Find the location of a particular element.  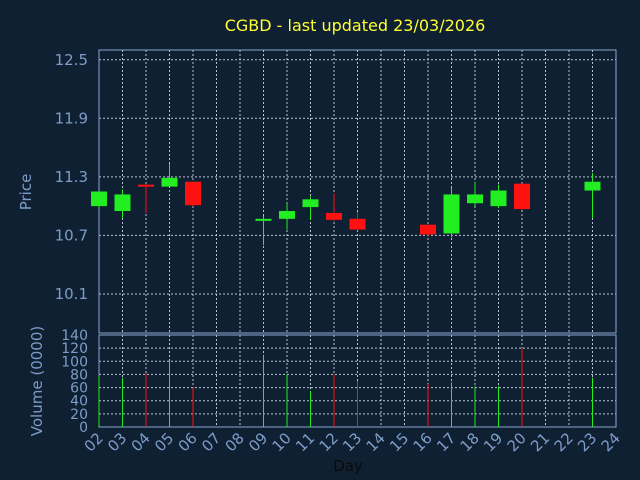

candles is located at coordinates (346, 205).